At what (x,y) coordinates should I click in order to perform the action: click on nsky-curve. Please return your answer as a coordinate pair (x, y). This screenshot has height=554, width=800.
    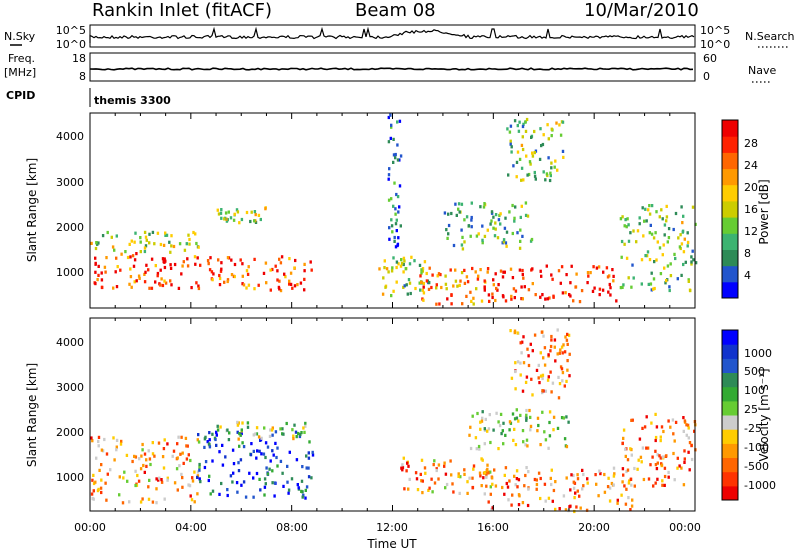
    Looking at the image, I should click on (392, 34).